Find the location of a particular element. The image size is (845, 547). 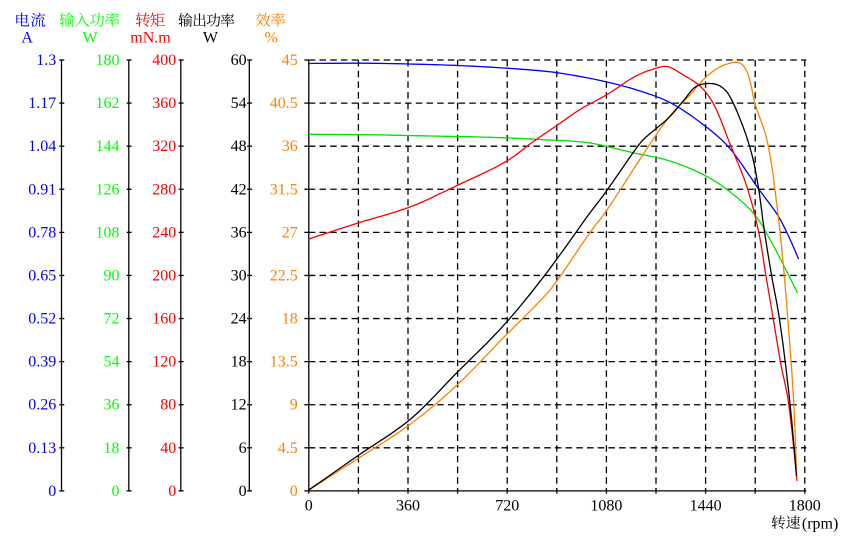

svg-text: 0.39 is located at coordinates (42, 362).